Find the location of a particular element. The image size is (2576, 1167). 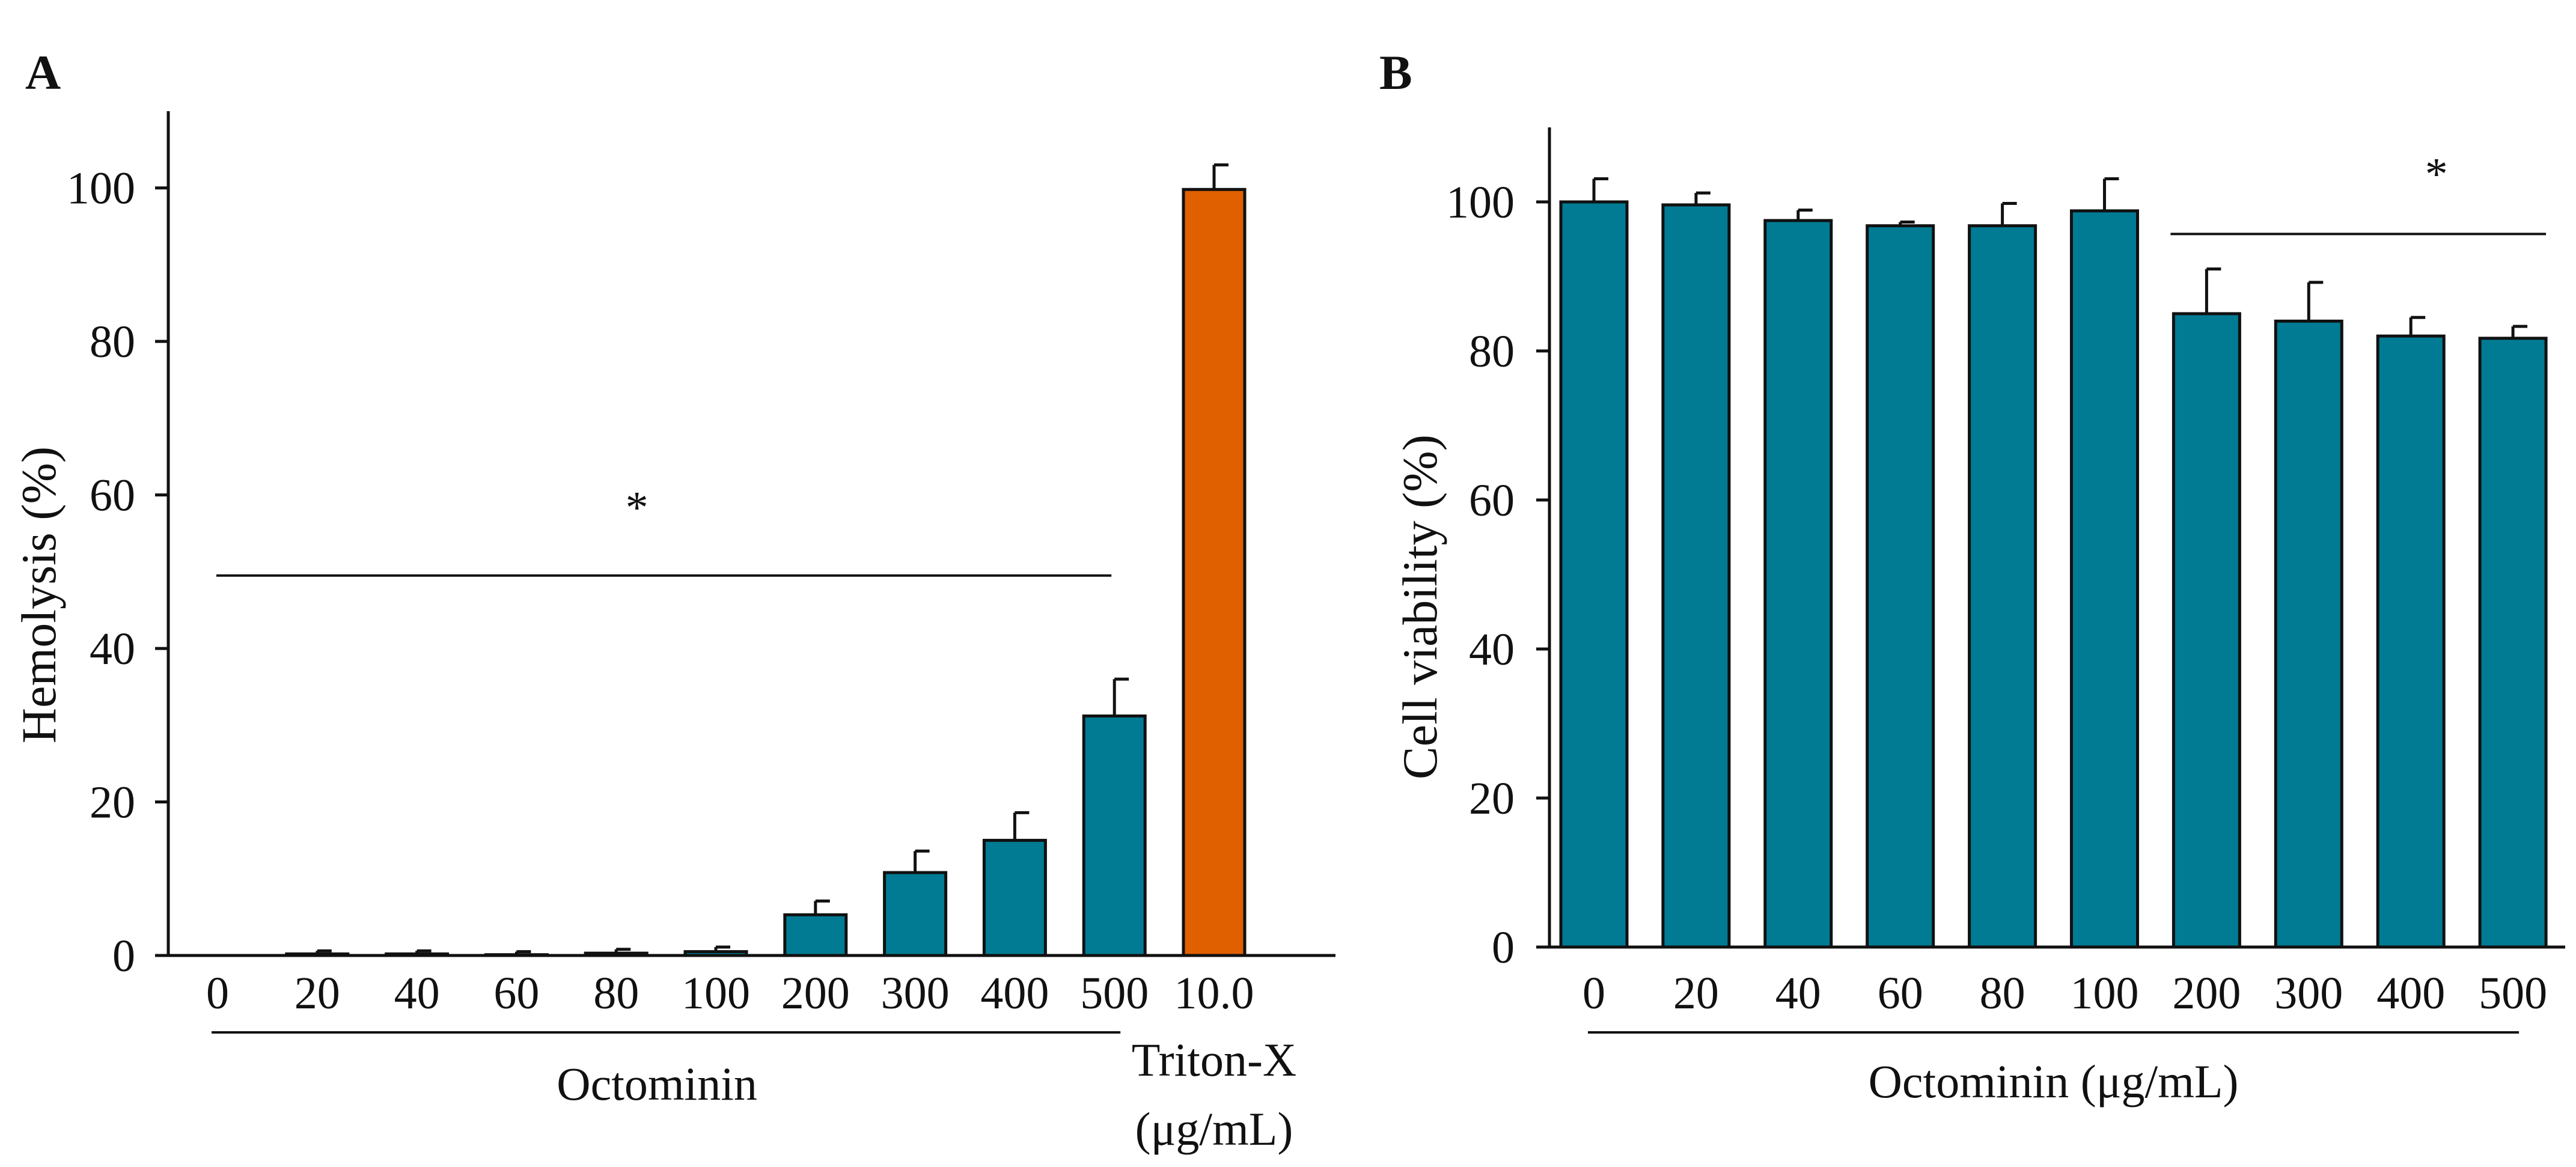

panel-a-letter: A is located at coordinates (43, 72).